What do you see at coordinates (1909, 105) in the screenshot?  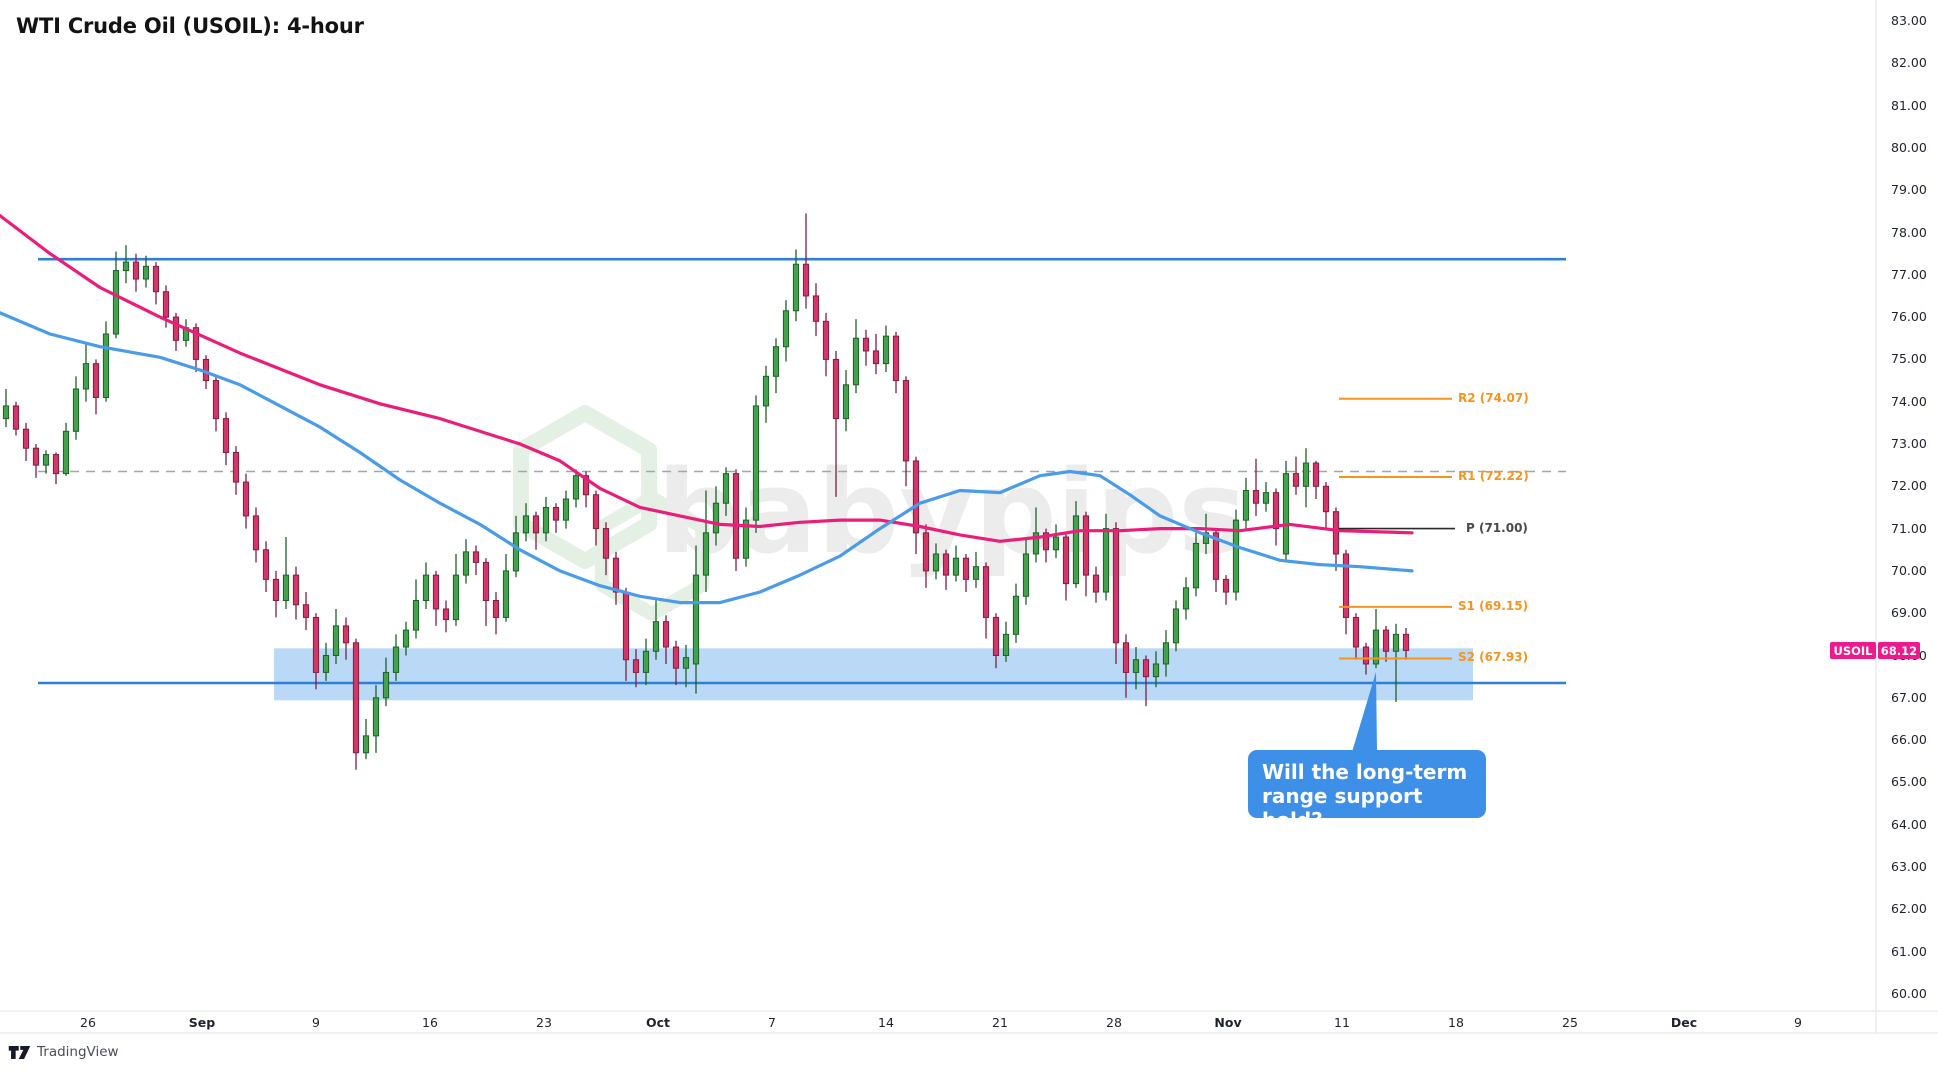 I see `price-tick-81.00: 81.00` at bounding box center [1909, 105].